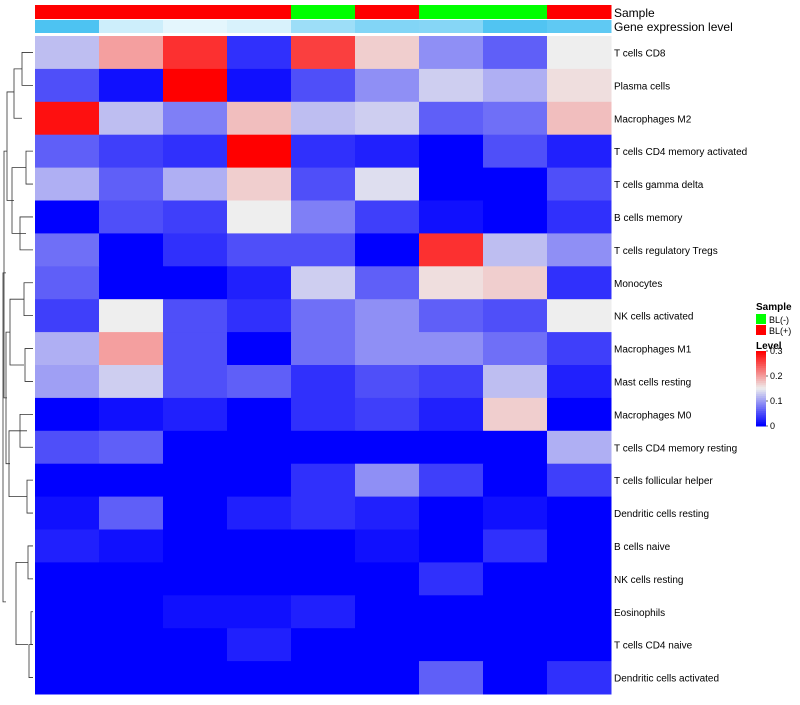 The image size is (800, 705). What do you see at coordinates (638, 284) in the screenshot?
I see `row-label: Monocytes` at bounding box center [638, 284].